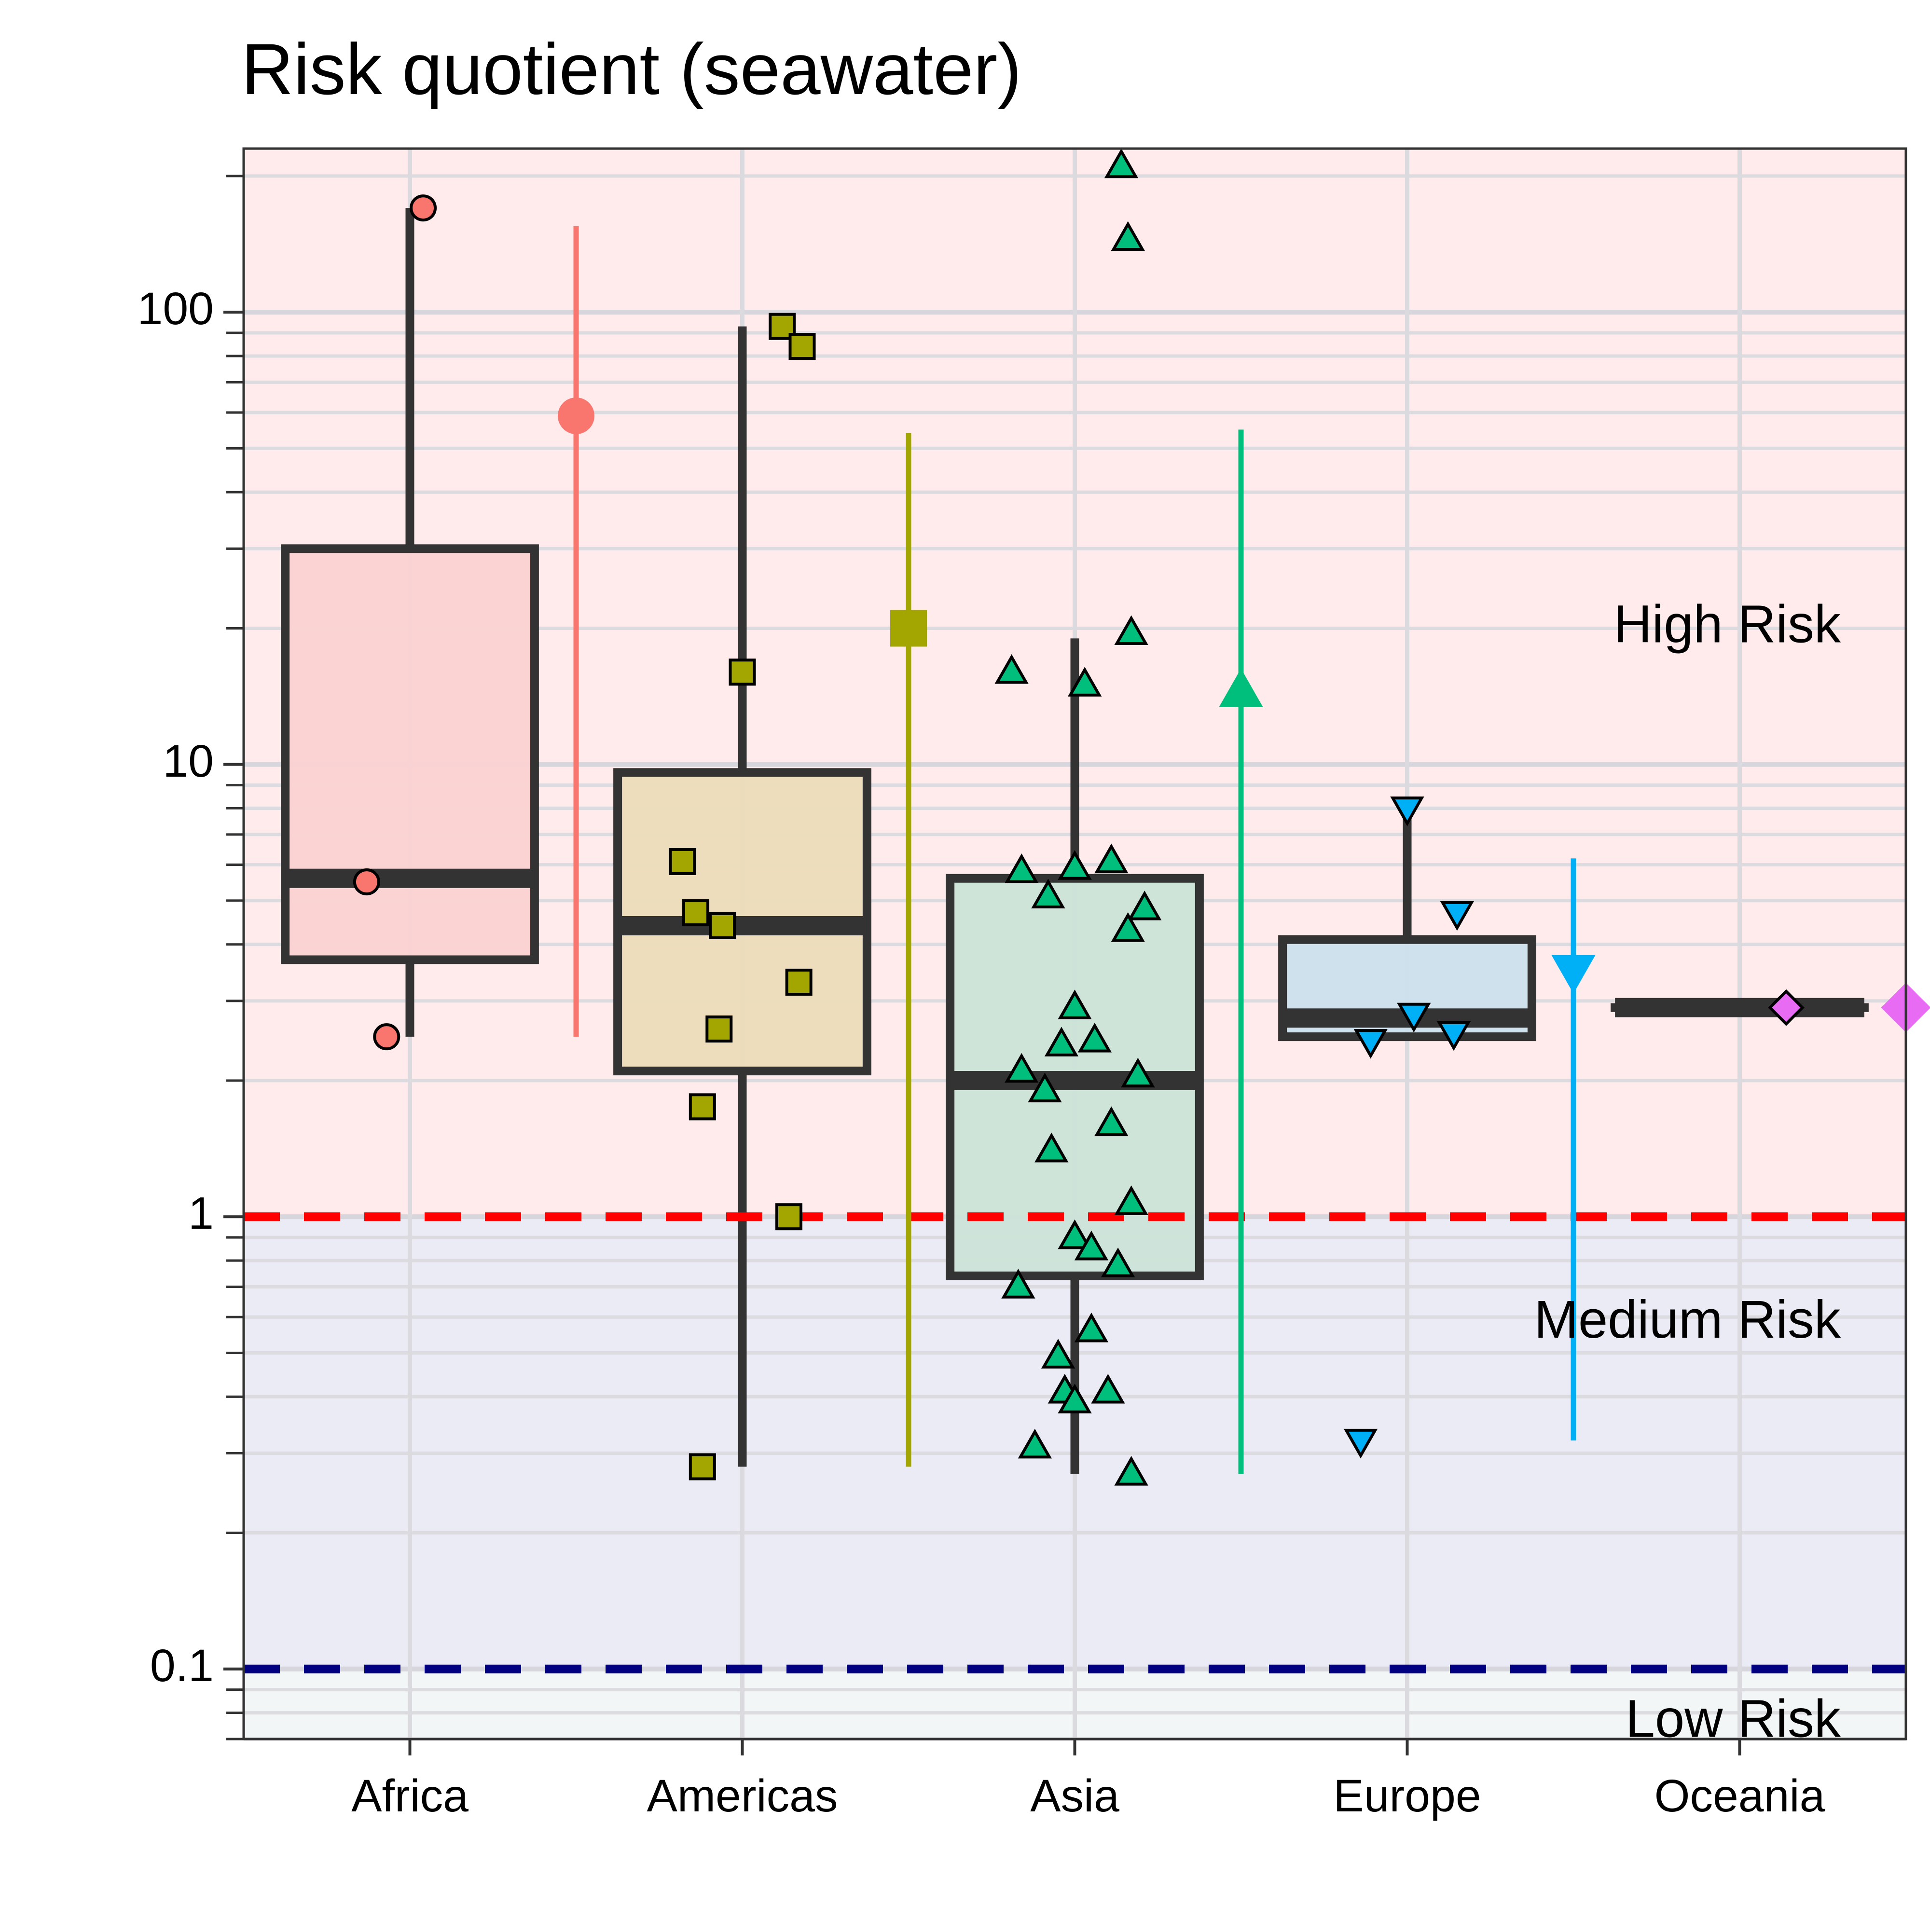 The image size is (1930, 1932). I want to click on y-tick-label: 1, so click(201, 1214).